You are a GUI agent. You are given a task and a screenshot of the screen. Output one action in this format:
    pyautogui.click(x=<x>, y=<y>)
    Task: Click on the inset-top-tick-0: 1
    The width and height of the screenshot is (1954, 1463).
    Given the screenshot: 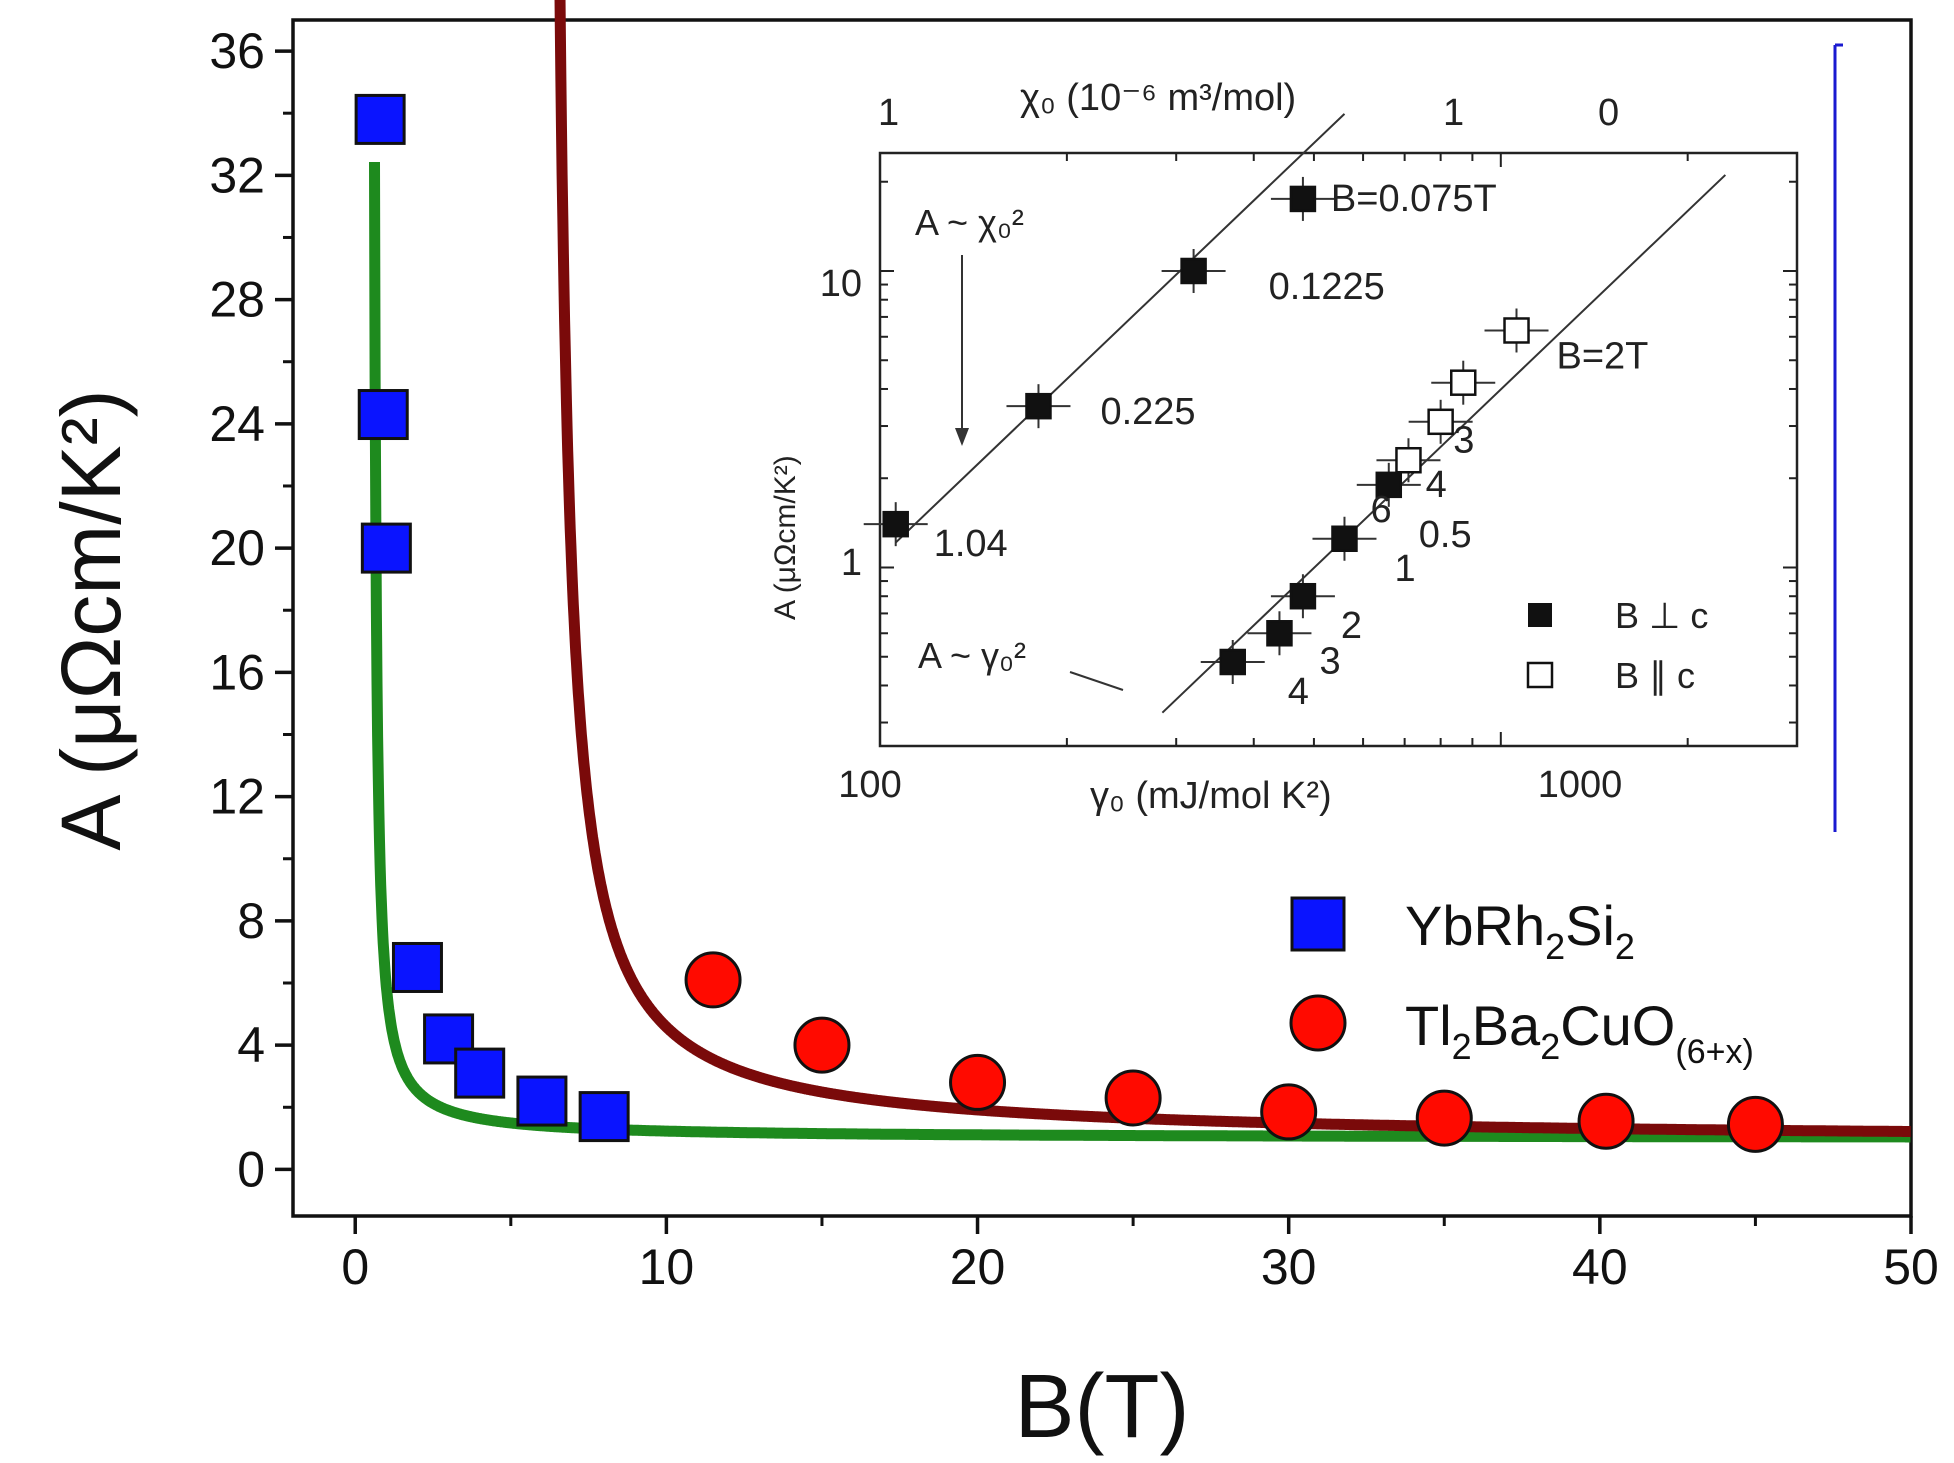 What is the action you would take?
    pyautogui.click(x=888, y=113)
    